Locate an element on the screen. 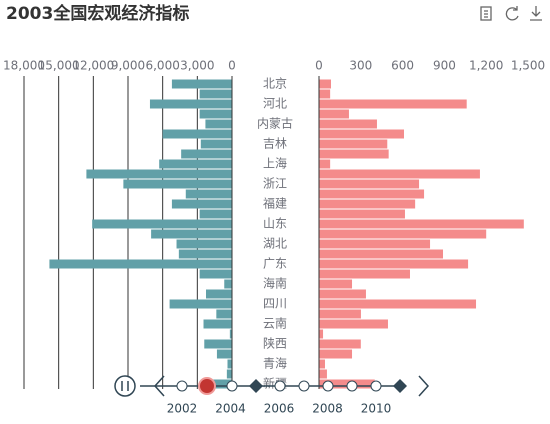 This screenshot has width=550, height=424. y-tick-label: 浙江 is located at coordinates (275, 184).